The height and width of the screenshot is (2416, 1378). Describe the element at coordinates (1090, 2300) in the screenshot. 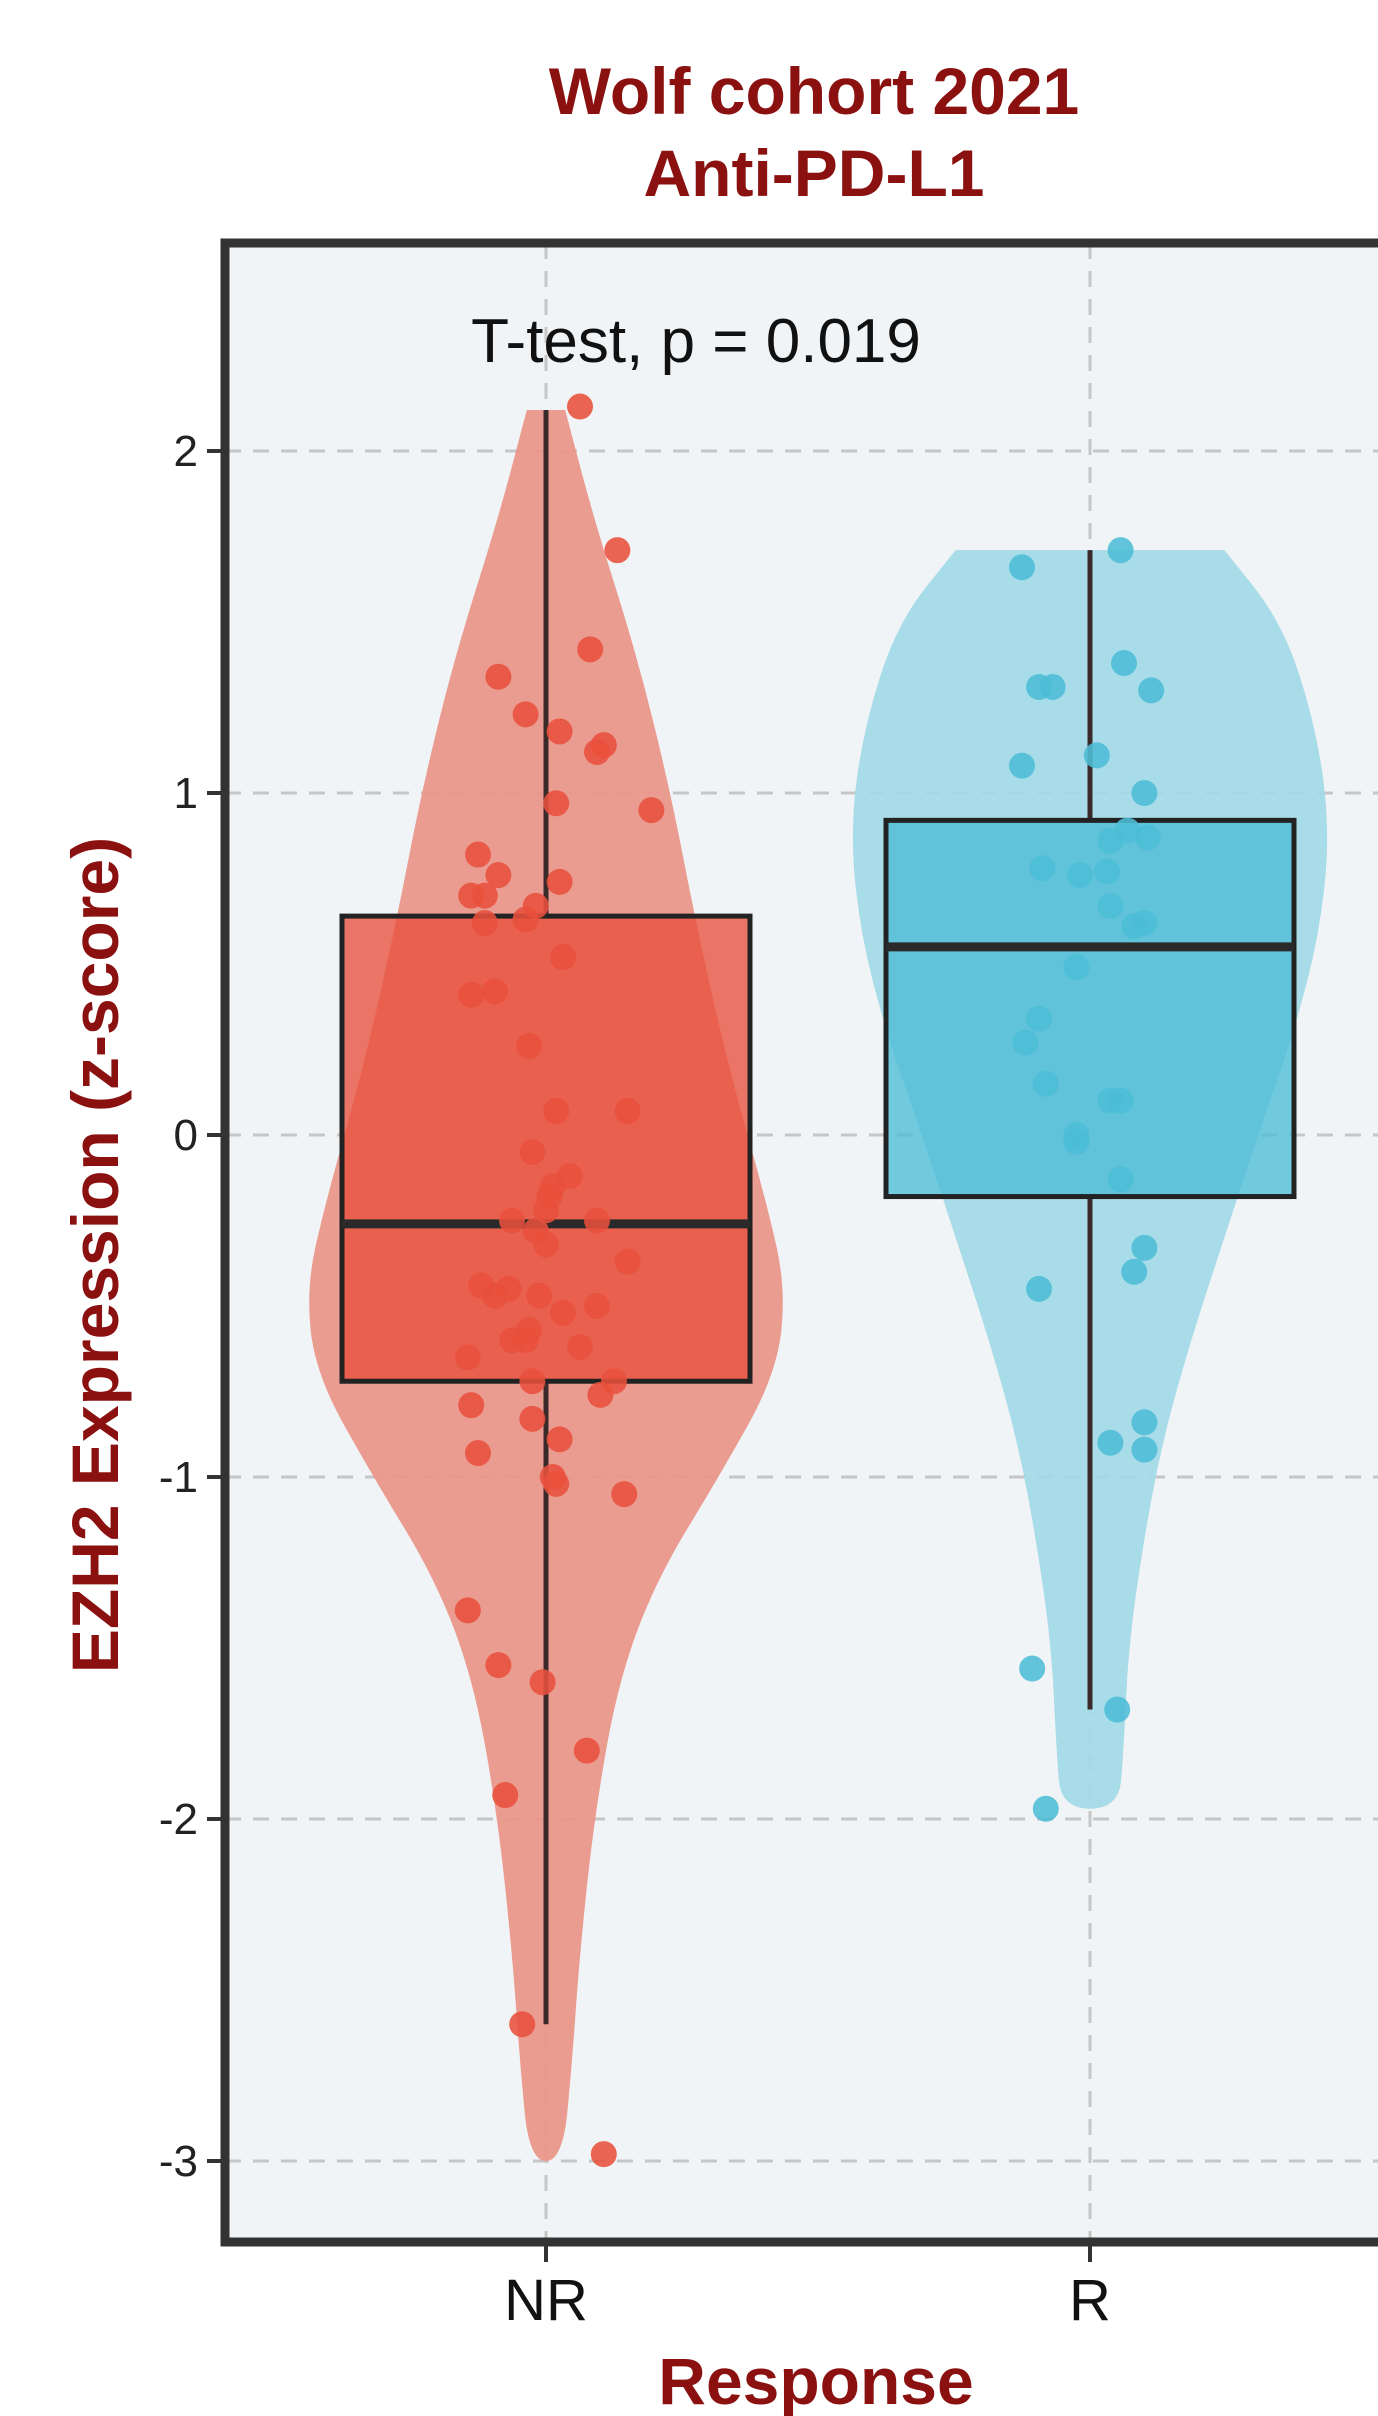

I see `x-tick-label: R` at that location.